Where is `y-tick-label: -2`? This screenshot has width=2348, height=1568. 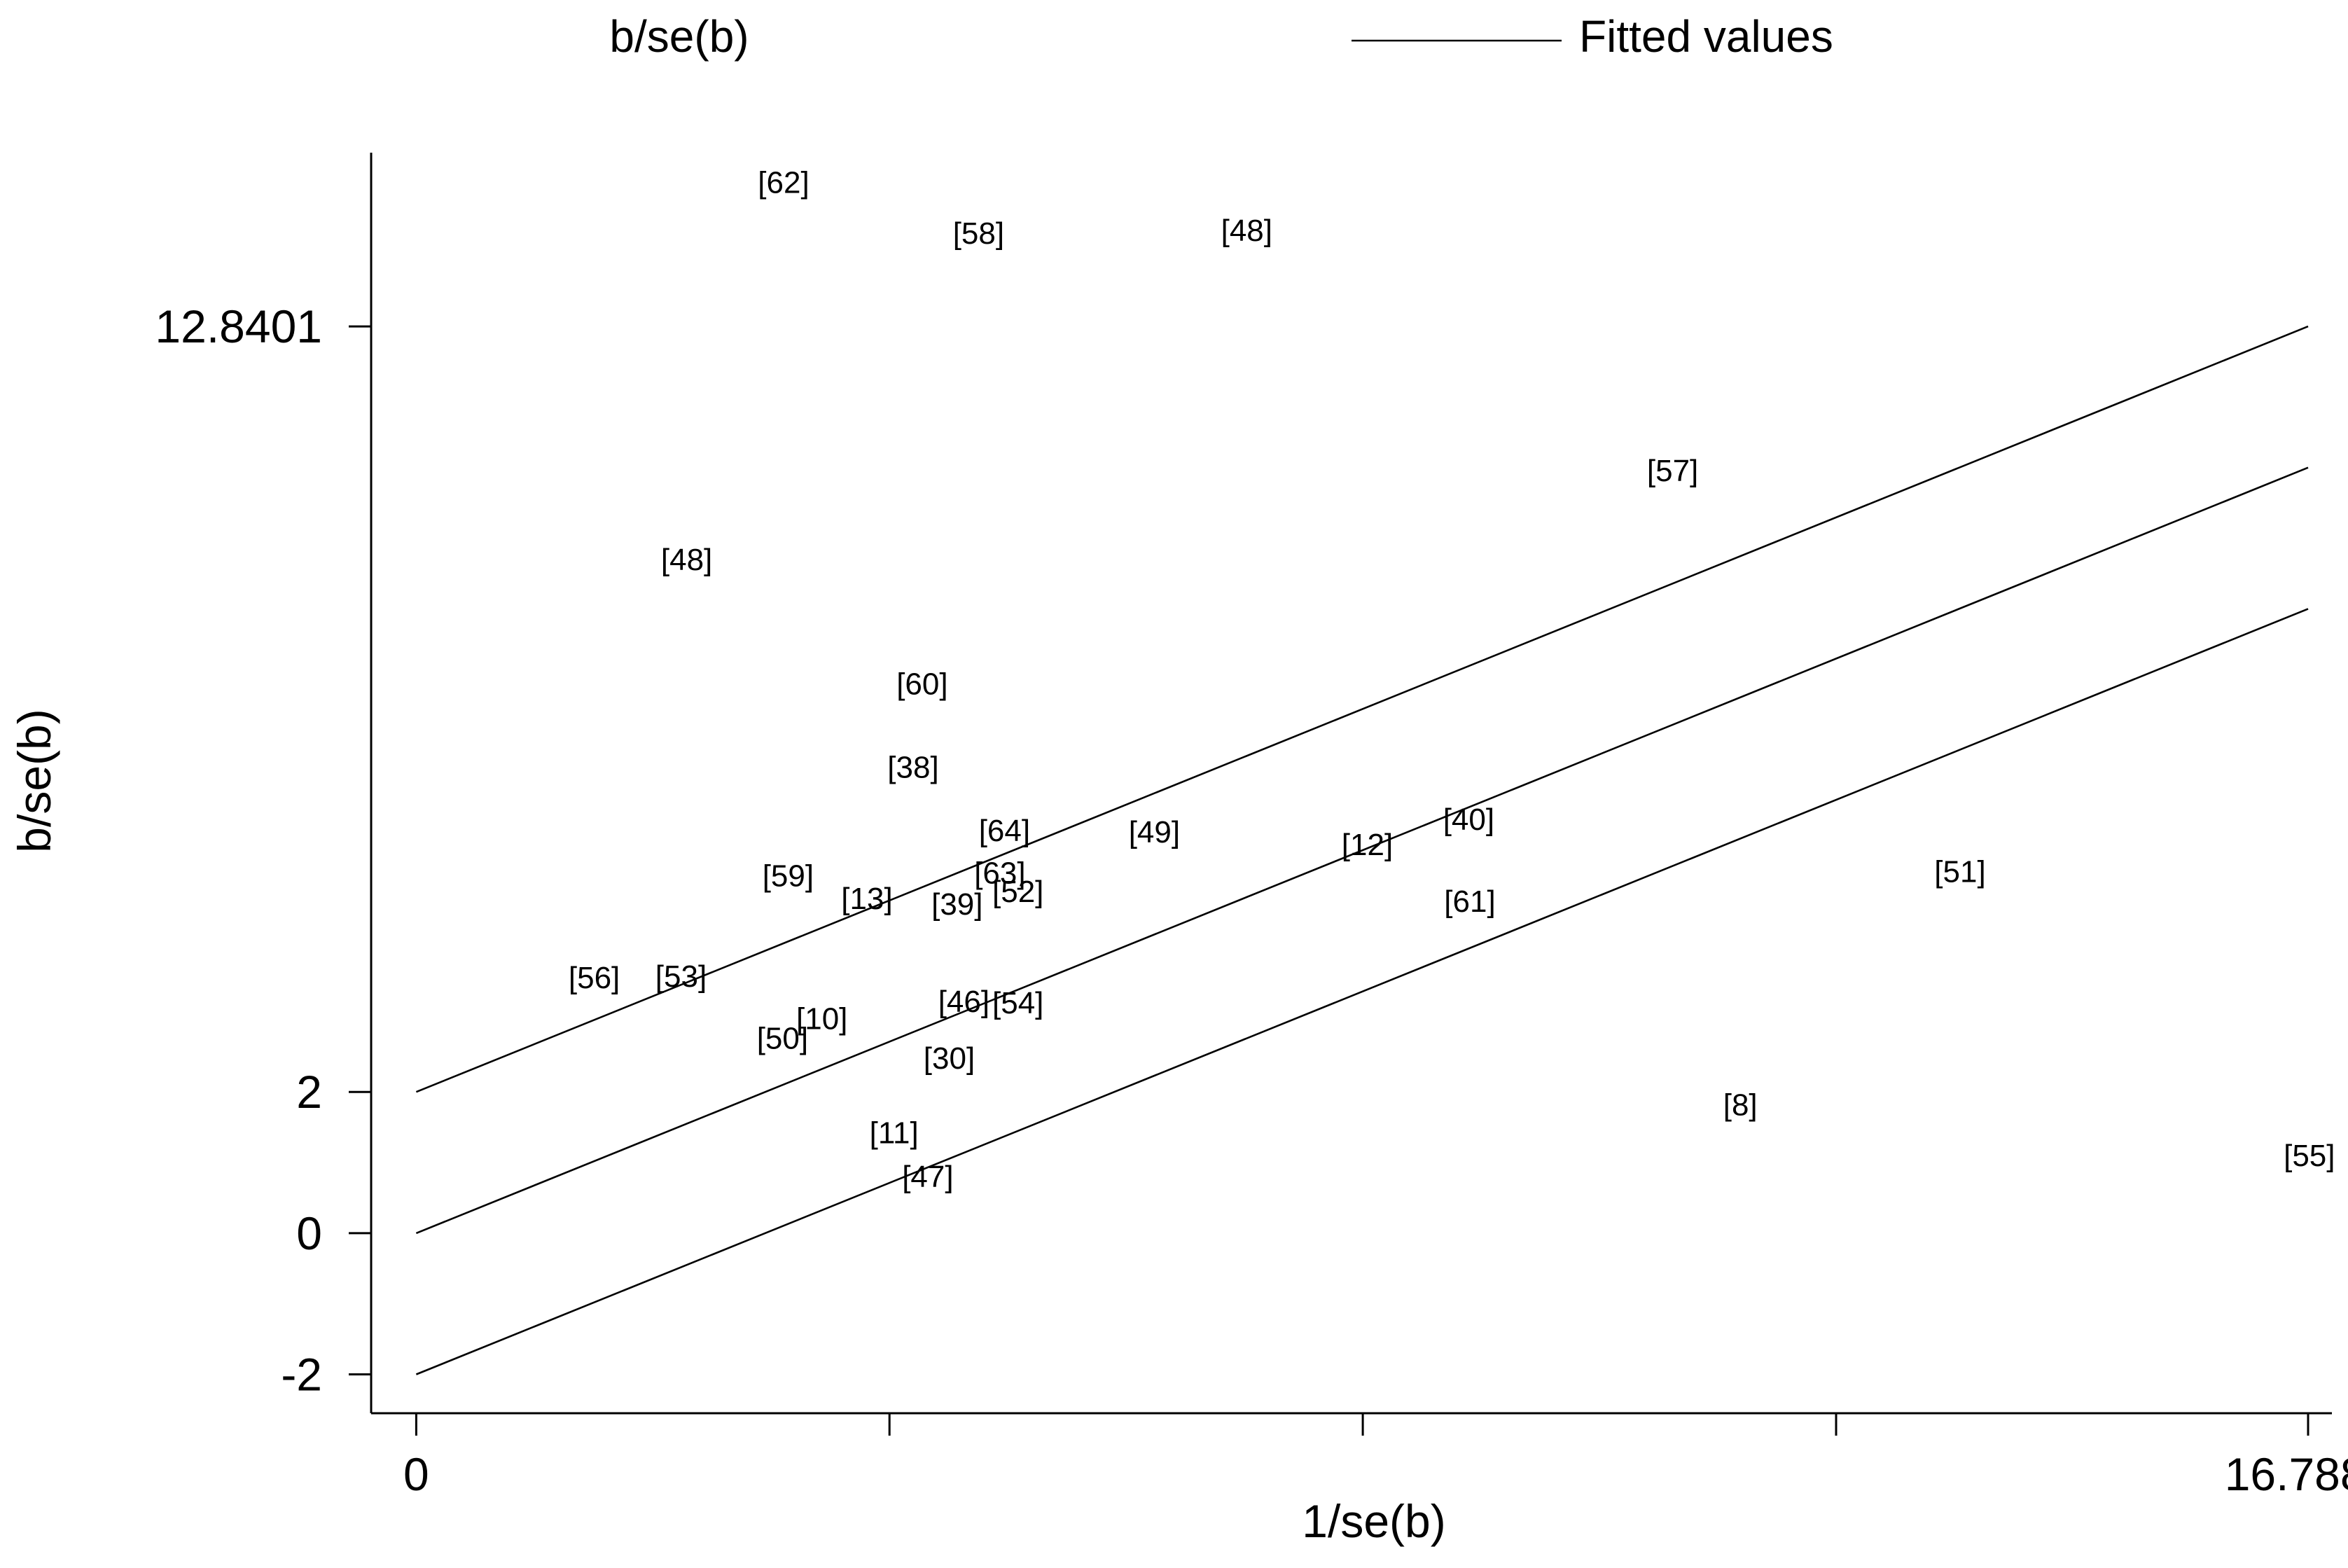
y-tick-label: -2 is located at coordinates (302, 1375).